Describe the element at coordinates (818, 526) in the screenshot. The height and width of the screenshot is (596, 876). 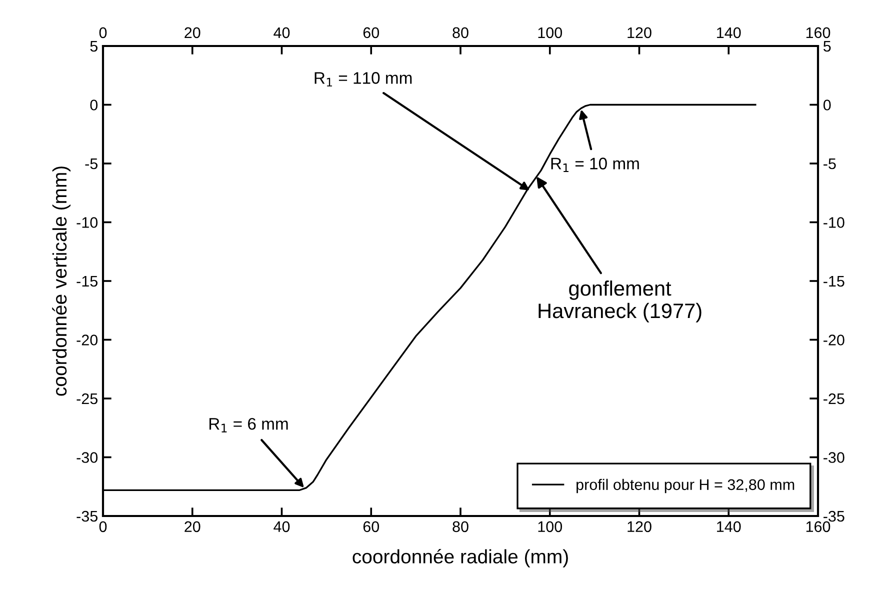
I see `x-tick-label: 160` at that location.